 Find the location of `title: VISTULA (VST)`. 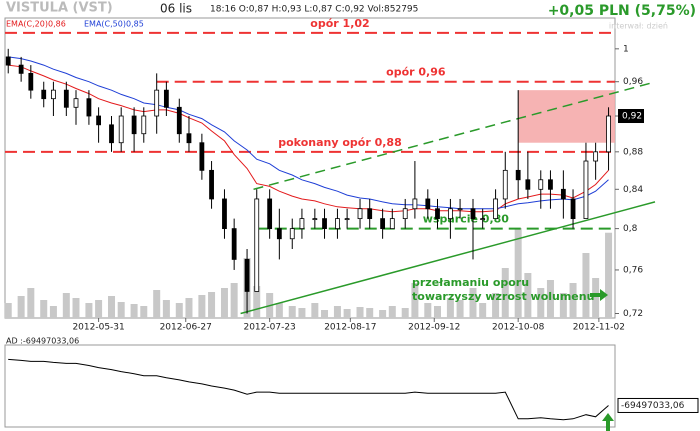

title: VISTULA (VST) is located at coordinates (59, 8).